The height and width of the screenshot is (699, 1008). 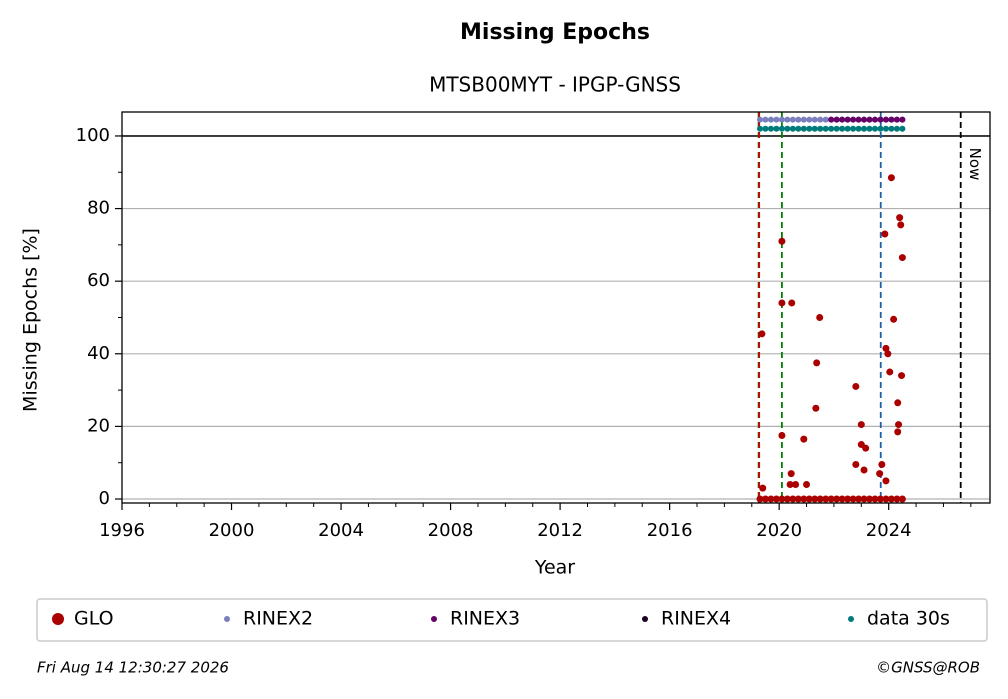 What do you see at coordinates (512, 620) in the screenshot?
I see `legend-box` at bounding box center [512, 620].